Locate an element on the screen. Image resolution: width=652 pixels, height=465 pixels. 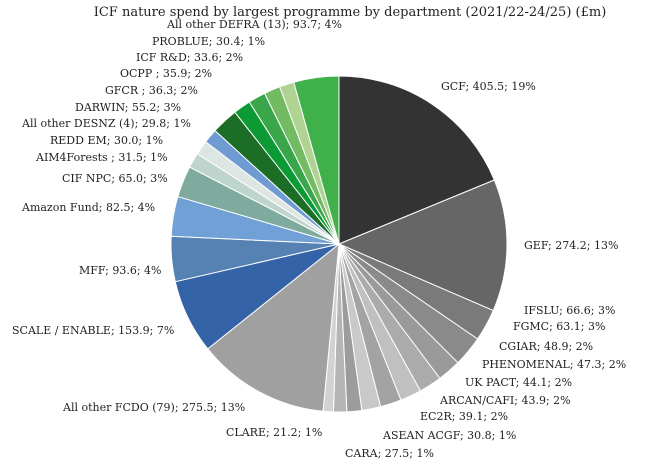
data-label: IFSLU; 66.6; 3% is located at coordinates (570, 310).